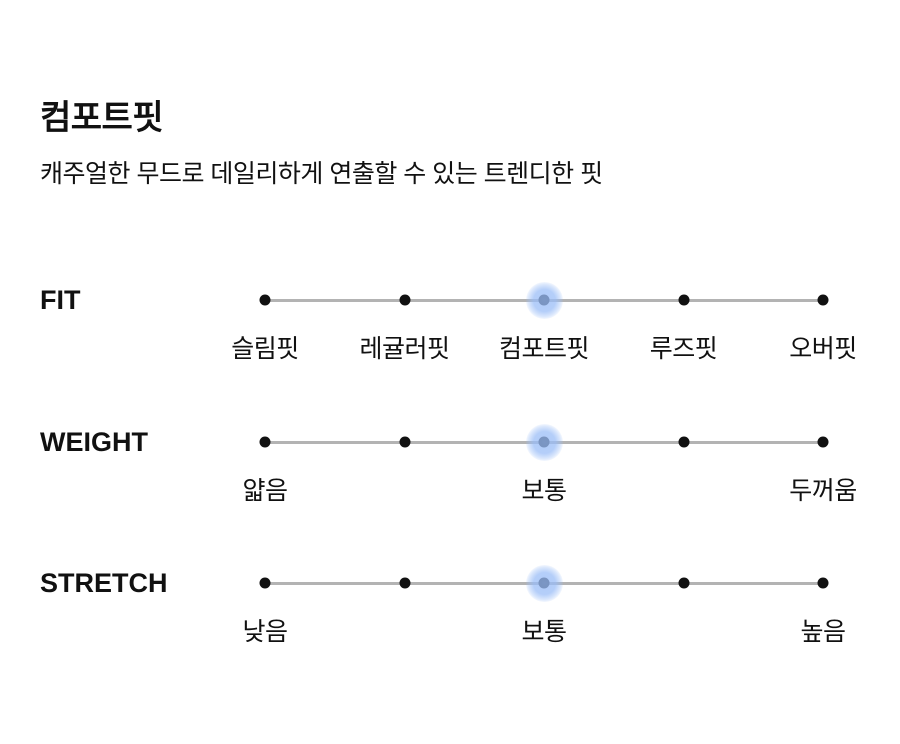 The height and width of the screenshot is (744, 900). I want to click on fit-scale-track: 슬림핏 레귤러핏 컴포트핏 루즈핏 오버핏, so click(544, 335).